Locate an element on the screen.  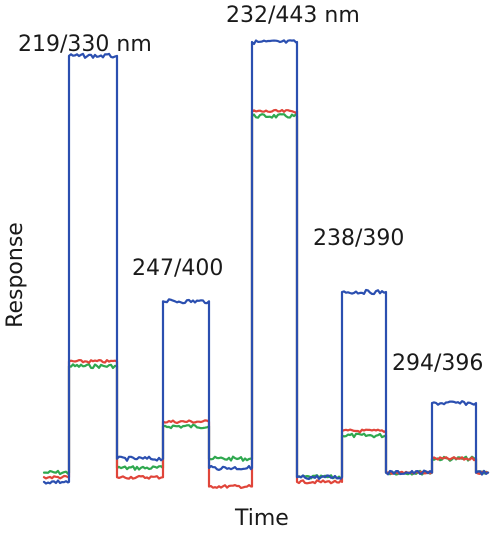
y-axis-title: Response is located at coordinates (15, 275).